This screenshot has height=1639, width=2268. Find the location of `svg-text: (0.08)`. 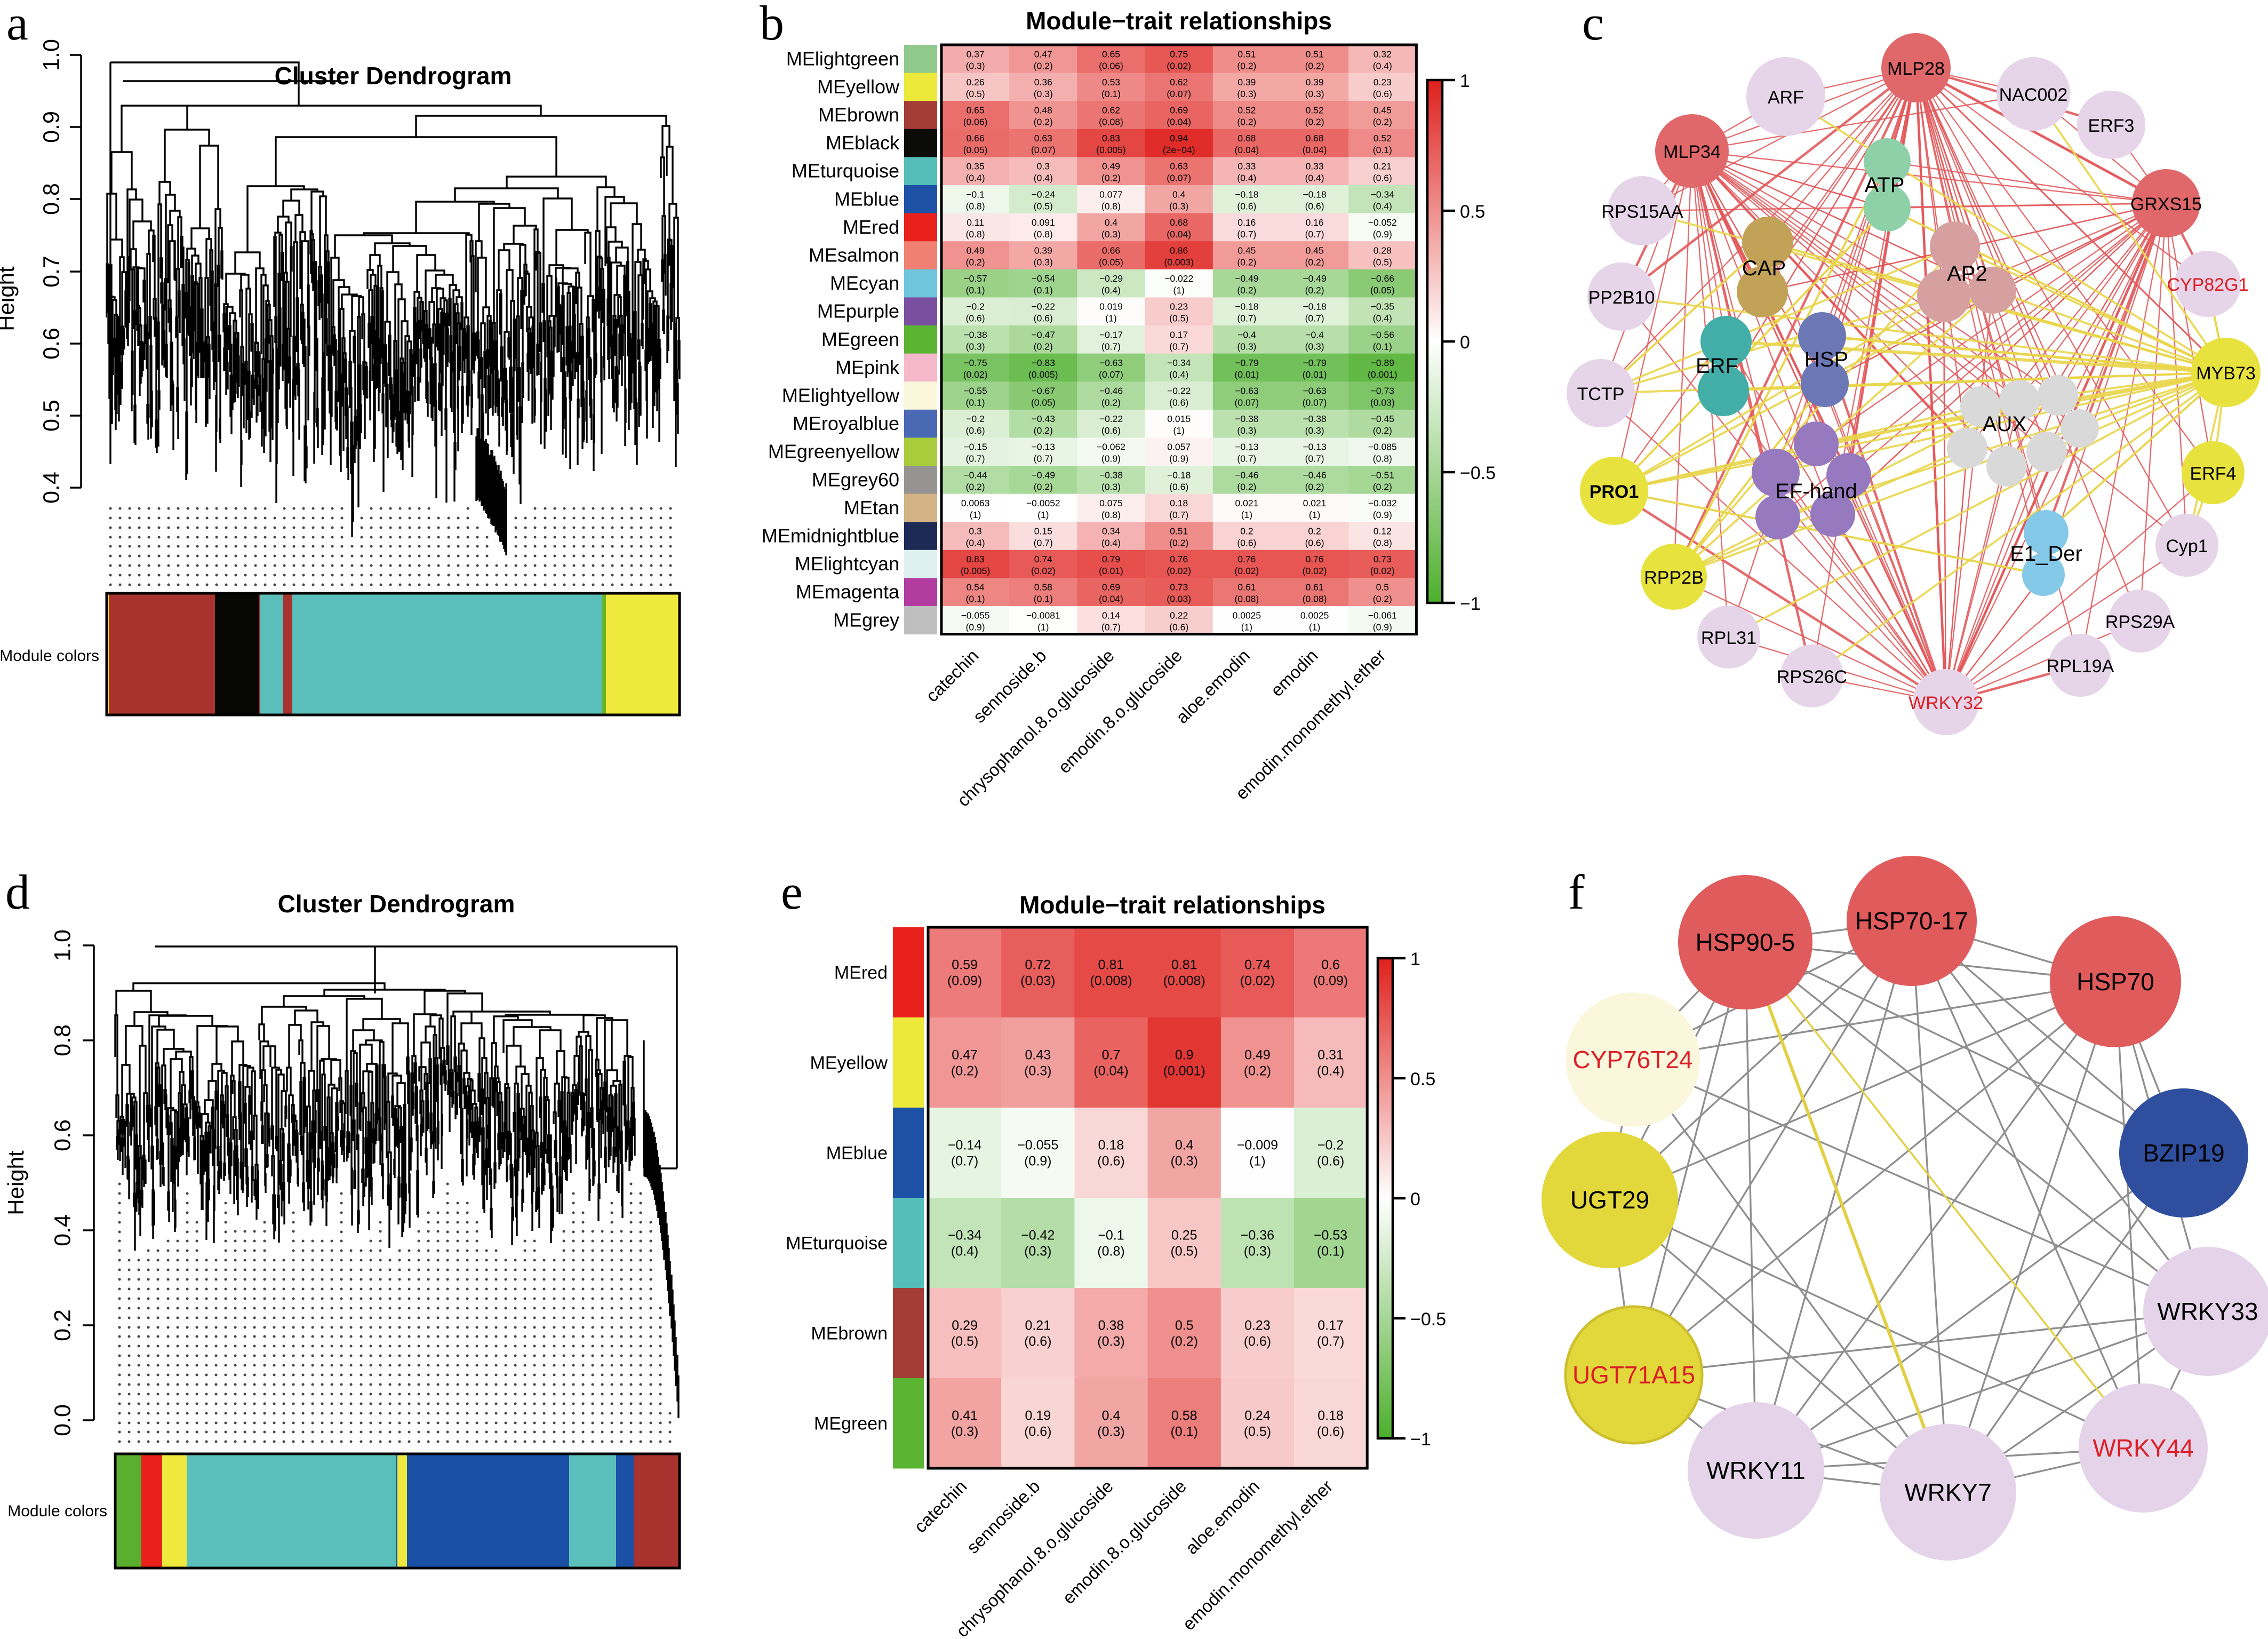

svg-text: (0.08) is located at coordinates (1111, 122).